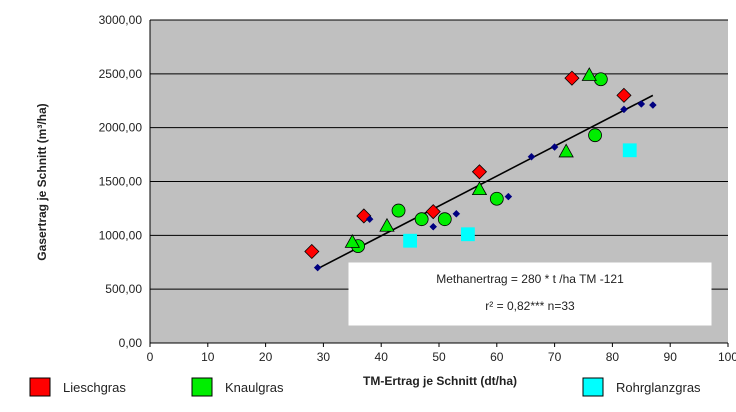 Image resolution: width=736 pixels, height=412 pixels. I want to click on x-tick-label: 60, so click(497, 357).